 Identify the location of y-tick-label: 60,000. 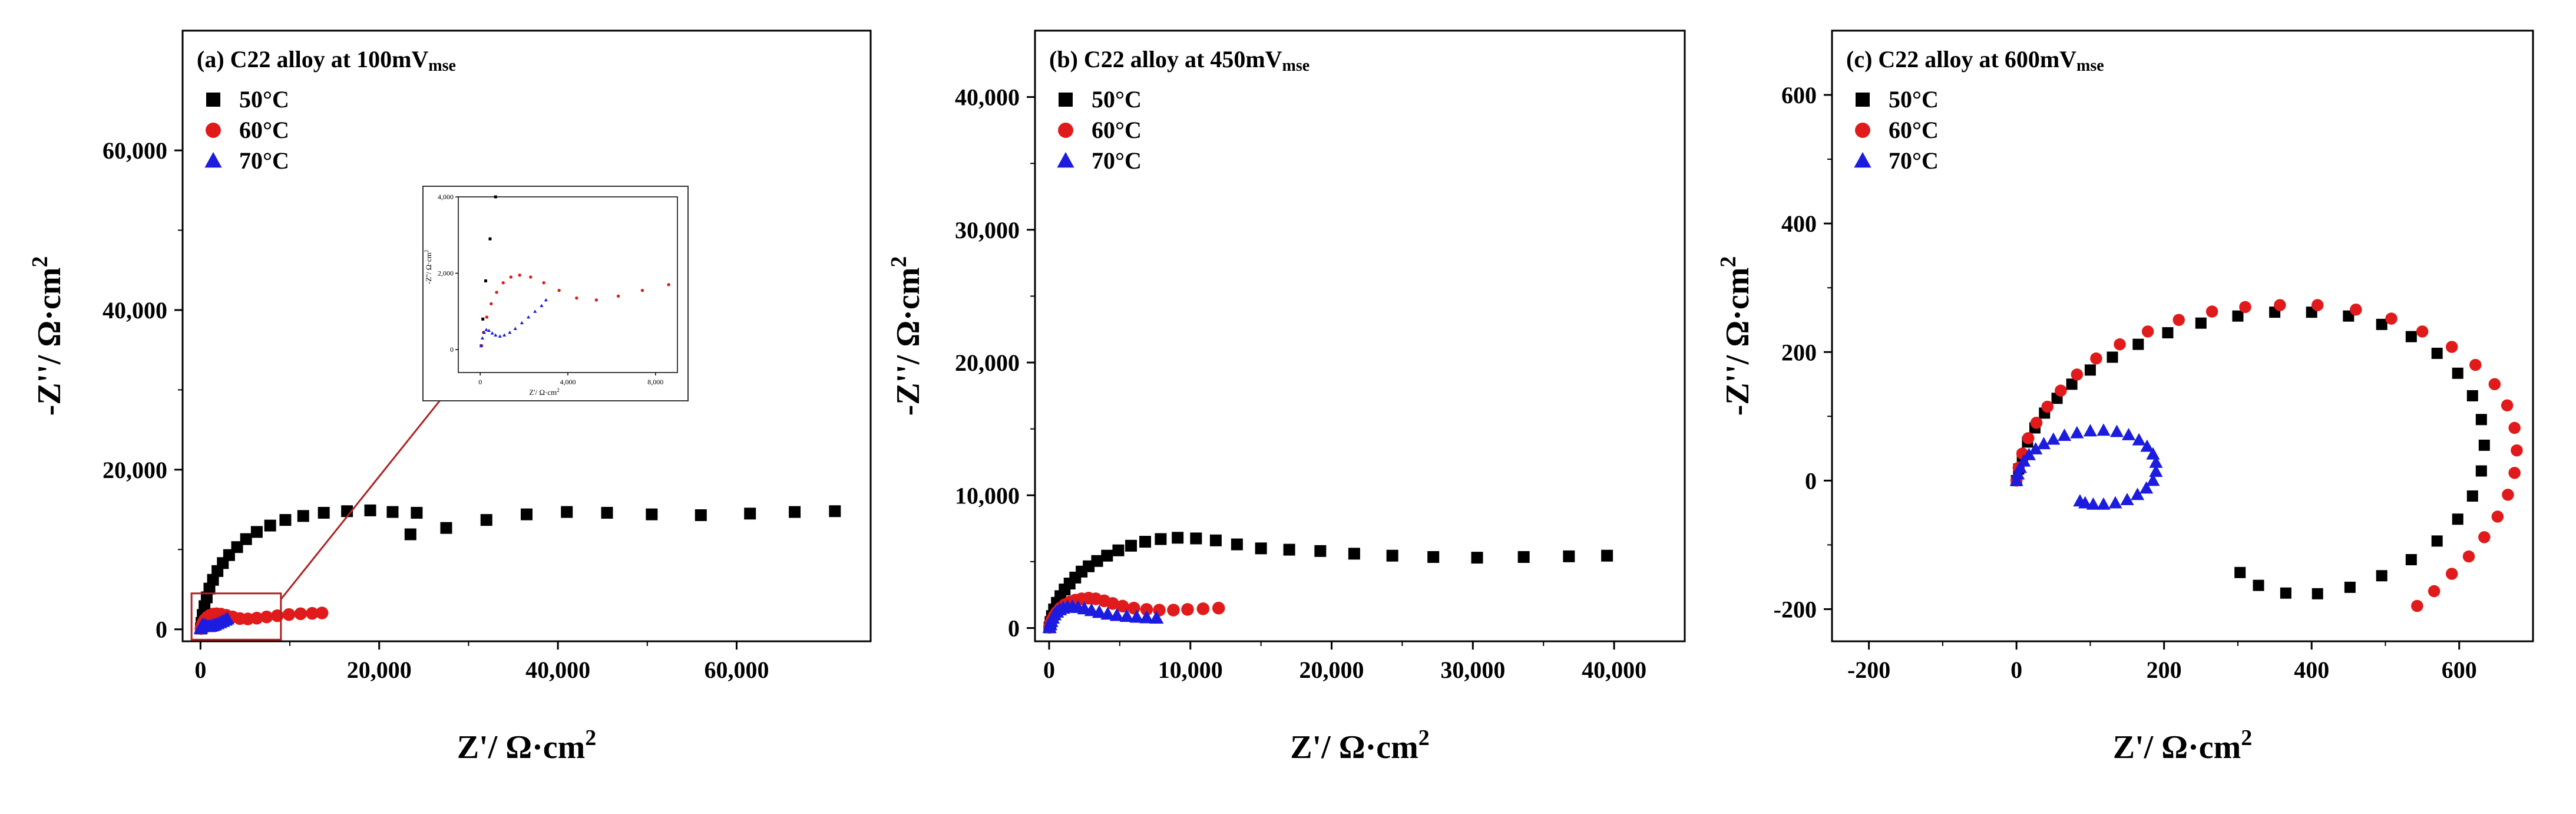
(134, 150).